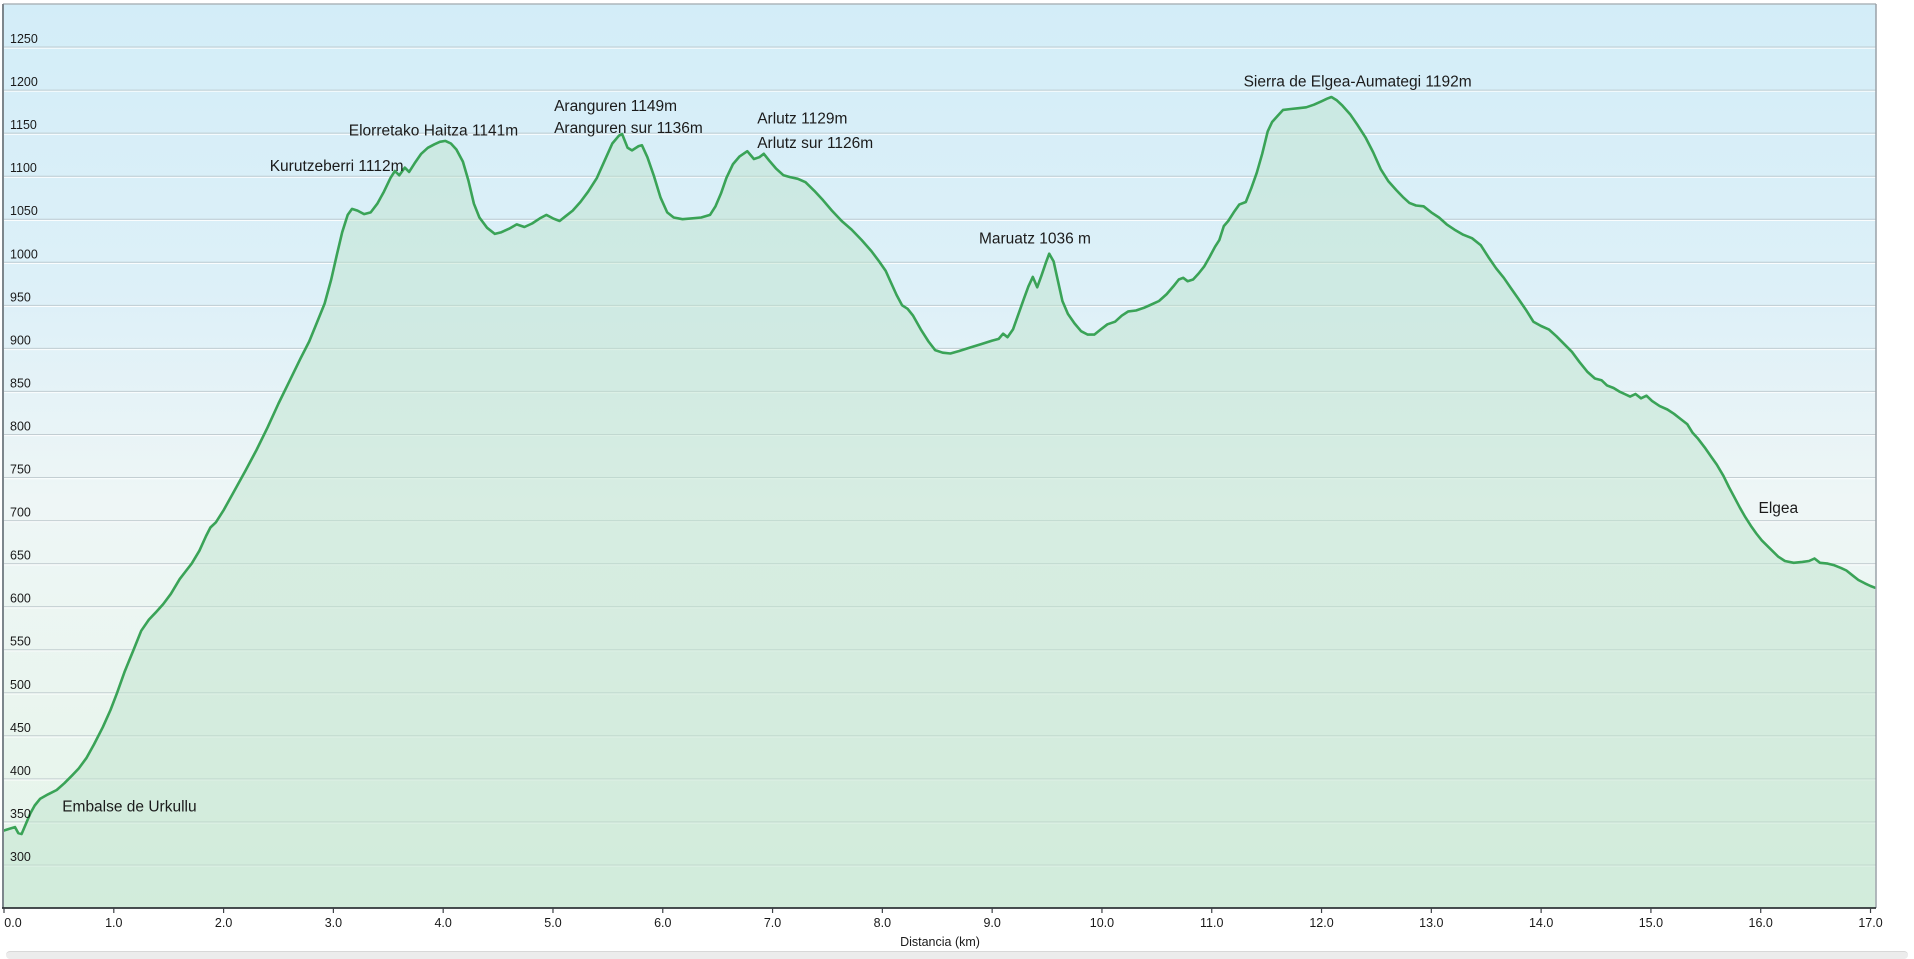 The width and height of the screenshot is (1914, 959). Describe the element at coordinates (552, 923) in the screenshot. I see `x-tick-label: 5.0` at that location.